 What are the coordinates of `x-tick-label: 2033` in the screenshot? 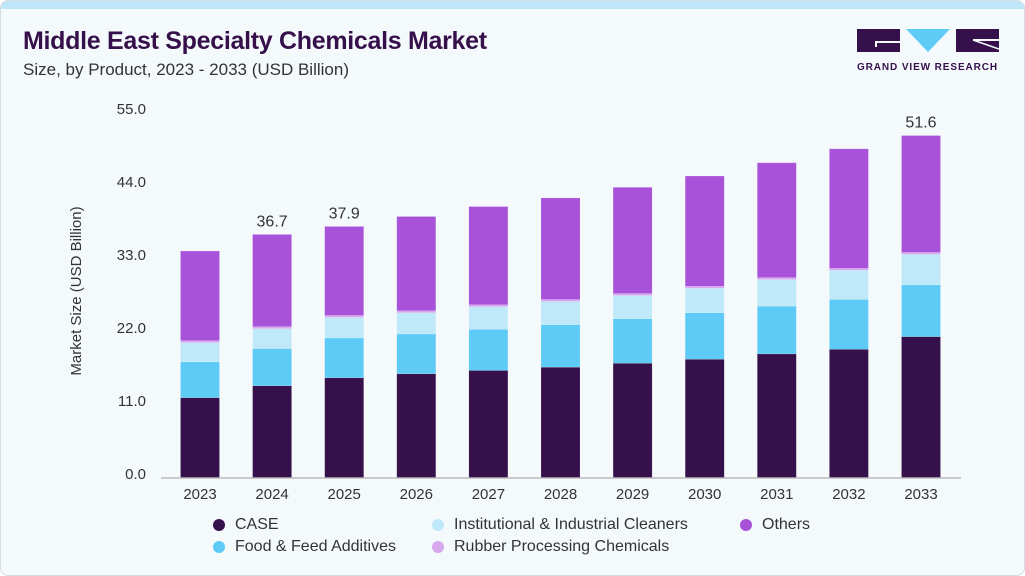 It's located at (920, 494).